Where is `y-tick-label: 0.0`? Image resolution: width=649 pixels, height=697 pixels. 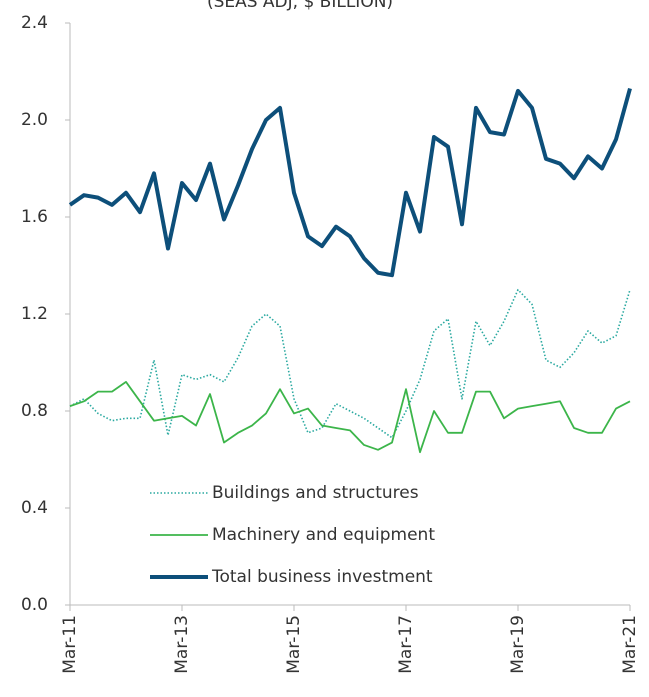
y-tick-label: 0.0 is located at coordinates (34, 605).